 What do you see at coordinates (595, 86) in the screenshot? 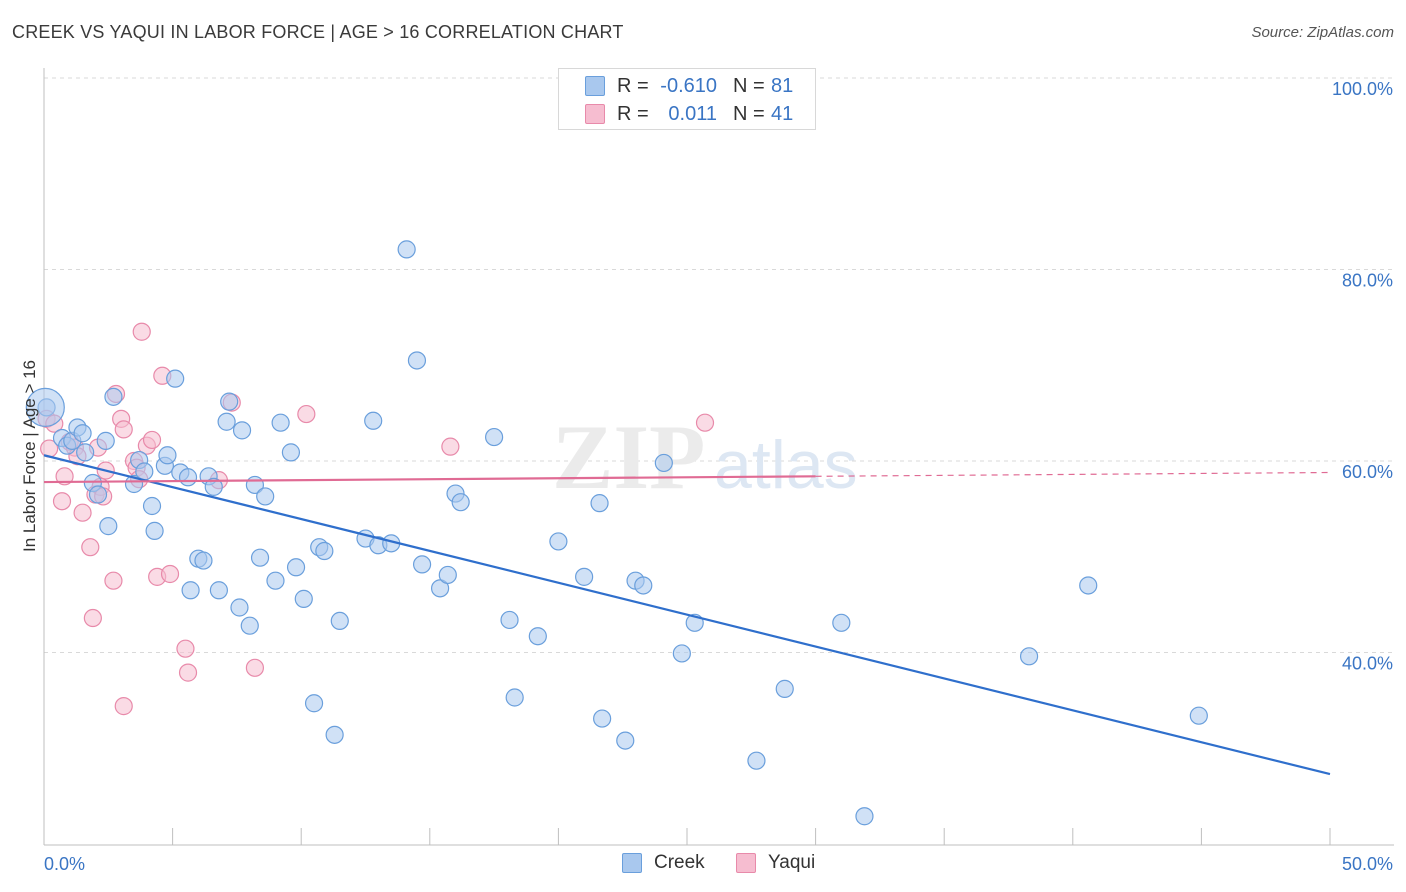
I see `creek-swatch` at bounding box center [595, 86].